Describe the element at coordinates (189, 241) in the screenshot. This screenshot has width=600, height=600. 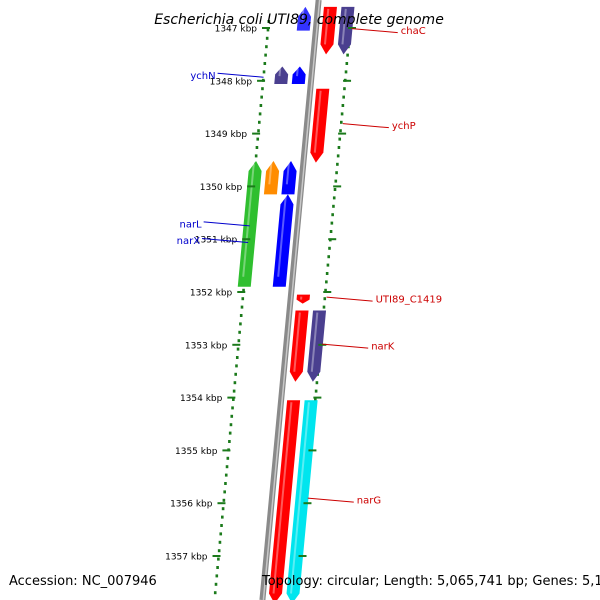
I see `gene-label: narX` at that location.